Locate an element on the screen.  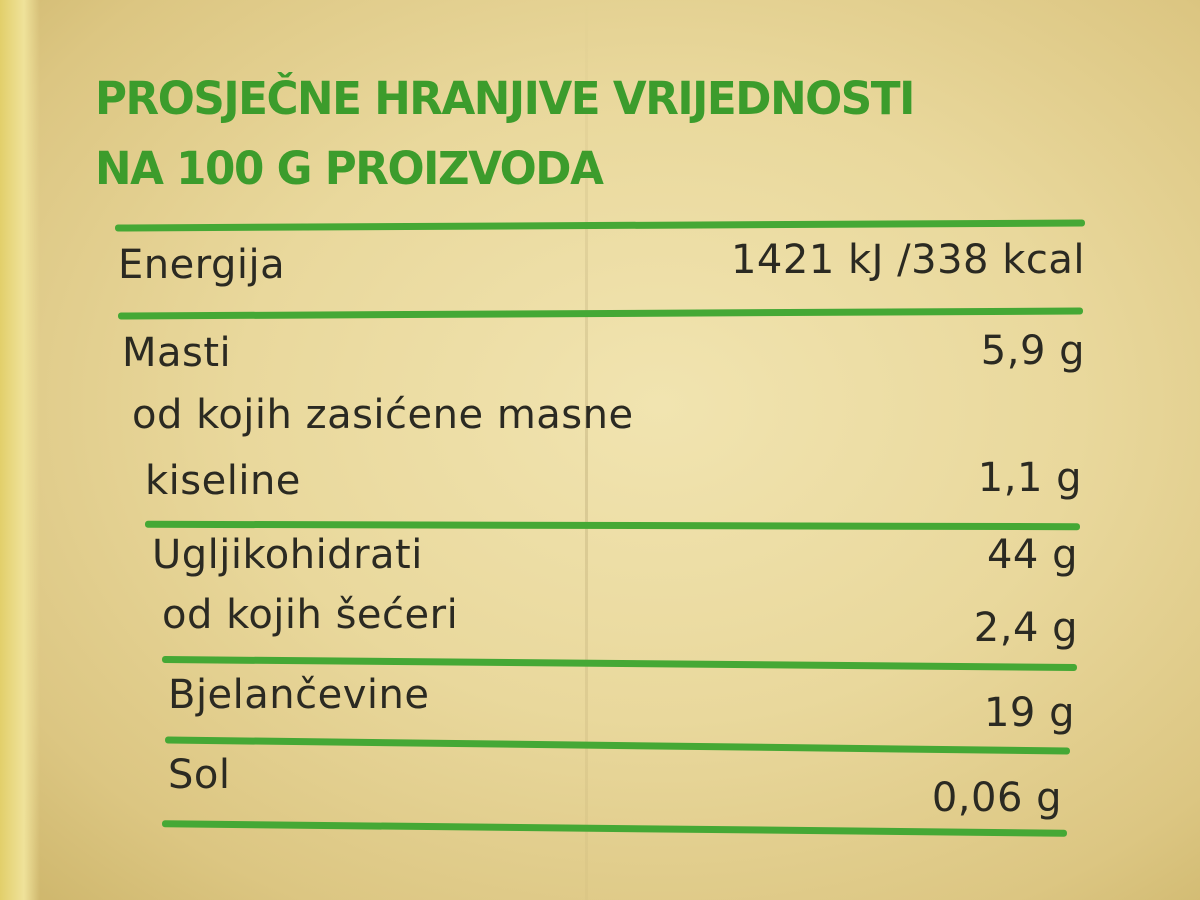
row-value-sugars: 2,4 g is located at coordinates (1025, 628).